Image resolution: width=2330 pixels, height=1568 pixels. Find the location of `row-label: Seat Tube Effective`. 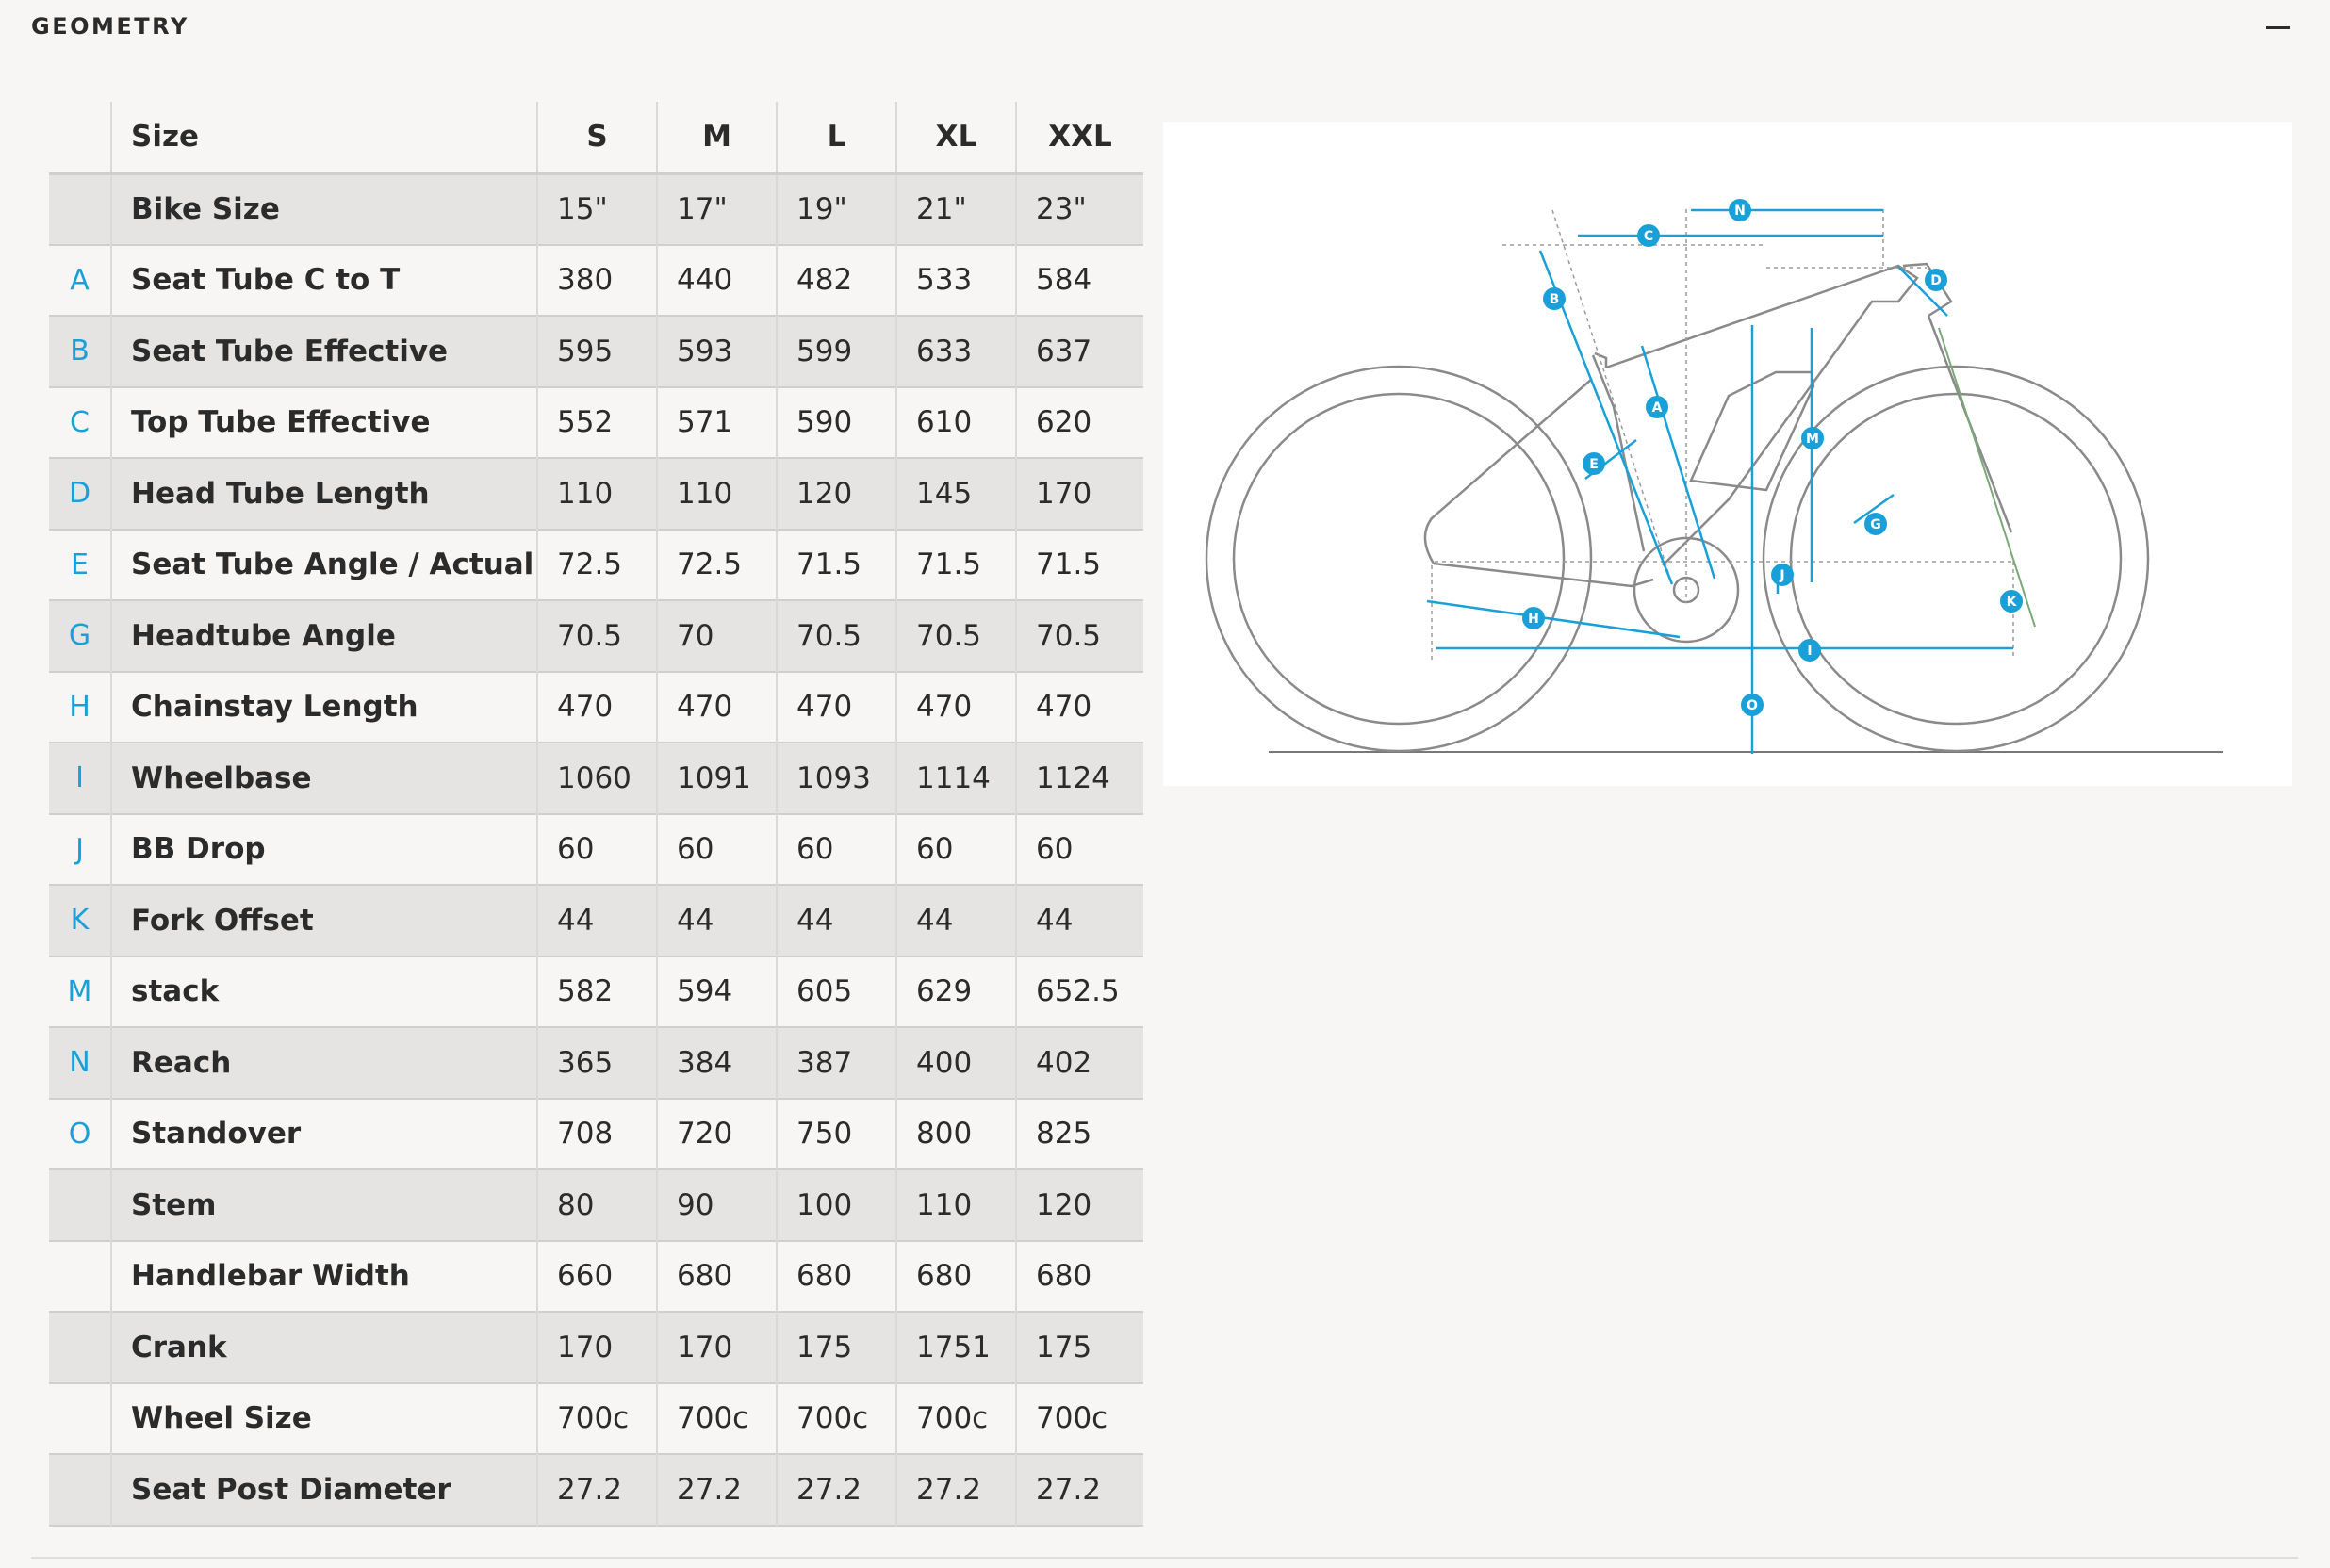

row-label: Seat Tube Effective is located at coordinates (324, 352).